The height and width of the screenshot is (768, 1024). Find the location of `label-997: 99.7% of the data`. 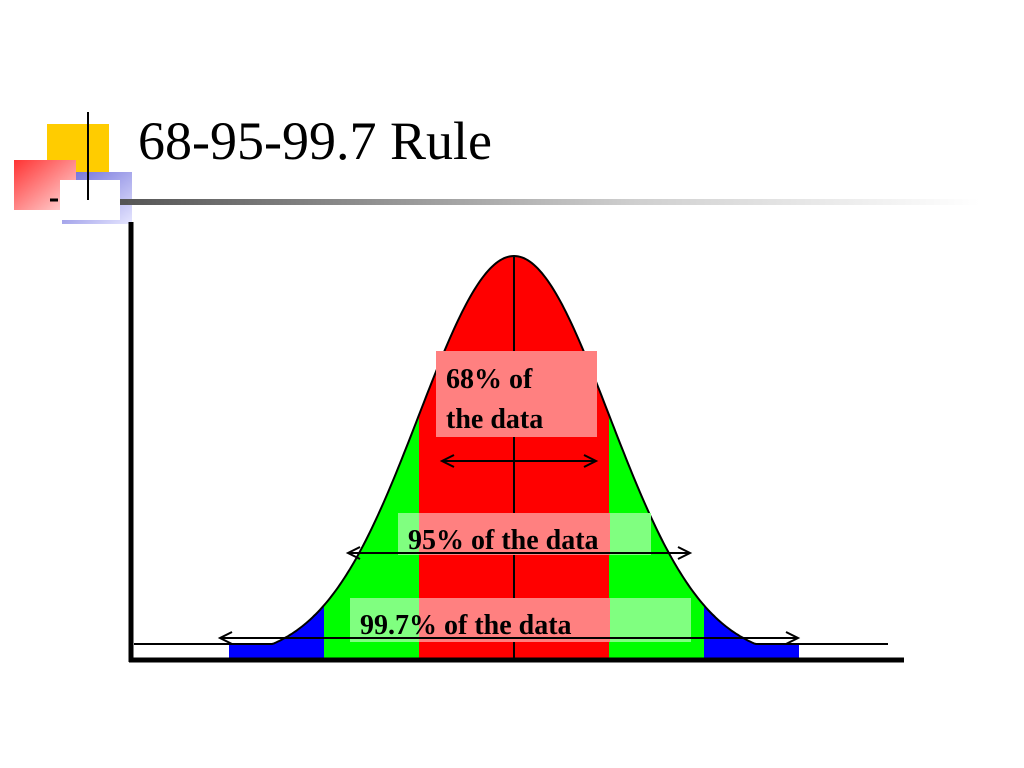

label-997: 99.7% of the data is located at coordinates (466, 625).